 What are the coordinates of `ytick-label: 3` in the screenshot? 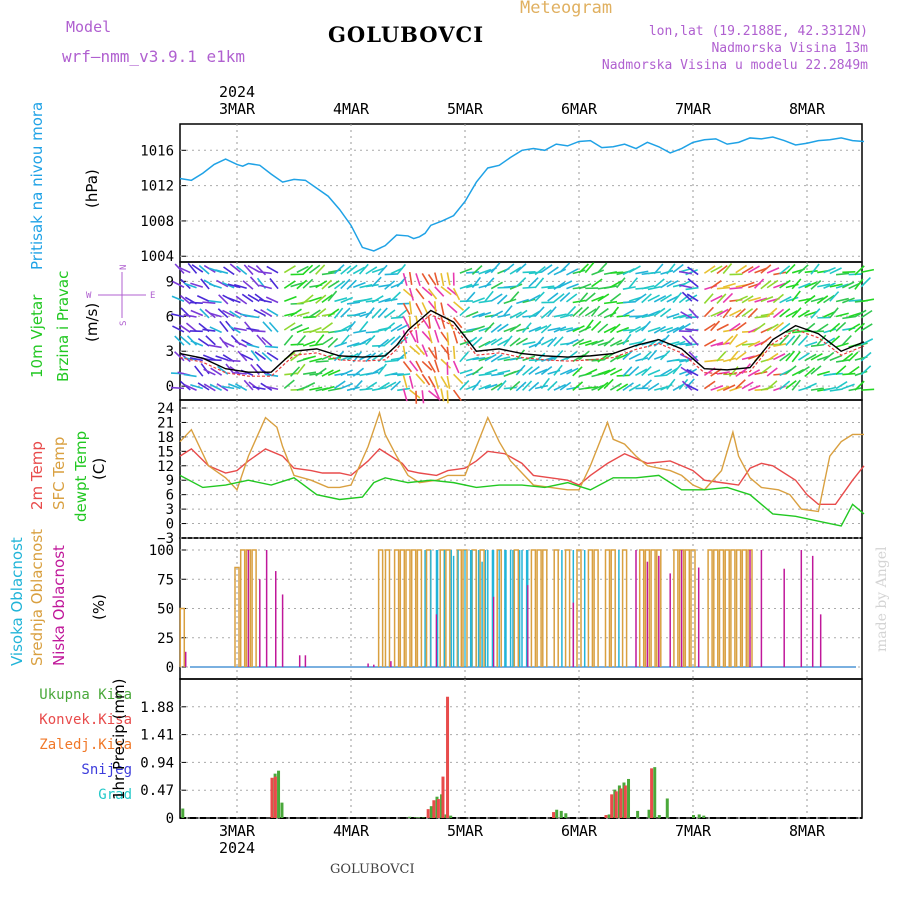 It's located at (170, 510).